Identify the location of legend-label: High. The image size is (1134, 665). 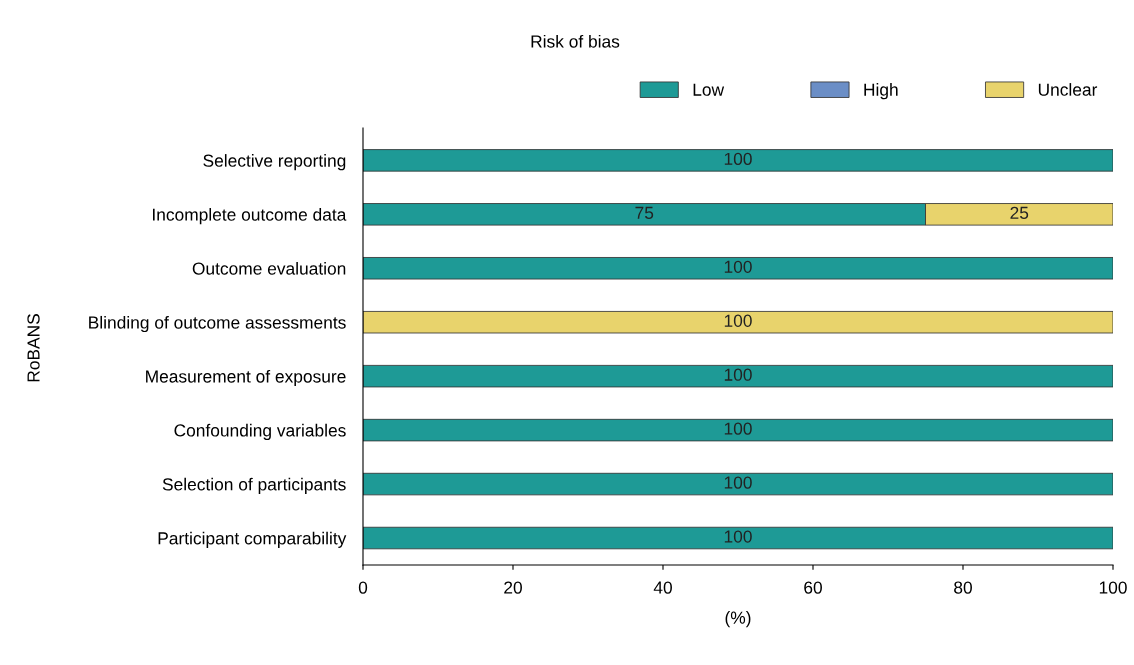
(881, 91).